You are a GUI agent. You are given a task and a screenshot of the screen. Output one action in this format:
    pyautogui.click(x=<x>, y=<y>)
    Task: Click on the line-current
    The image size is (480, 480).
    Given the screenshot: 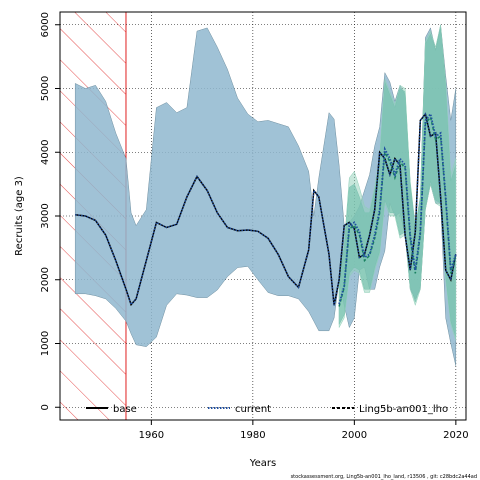 What is the action you would take?
    pyautogui.click(x=397, y=208)
    